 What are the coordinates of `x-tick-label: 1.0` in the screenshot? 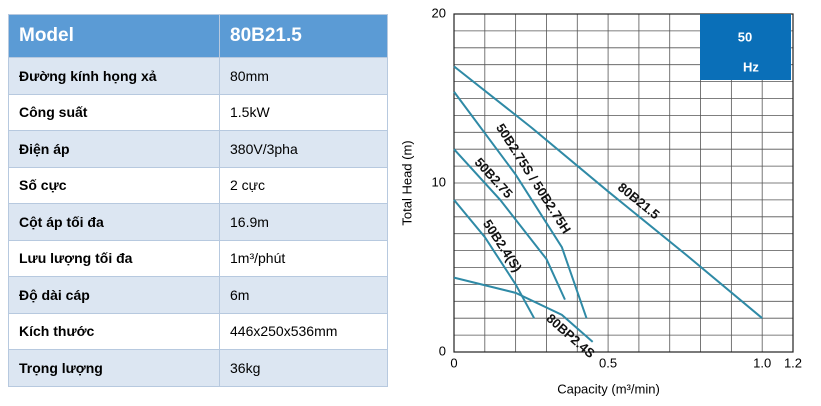 It's located at (762, 362).